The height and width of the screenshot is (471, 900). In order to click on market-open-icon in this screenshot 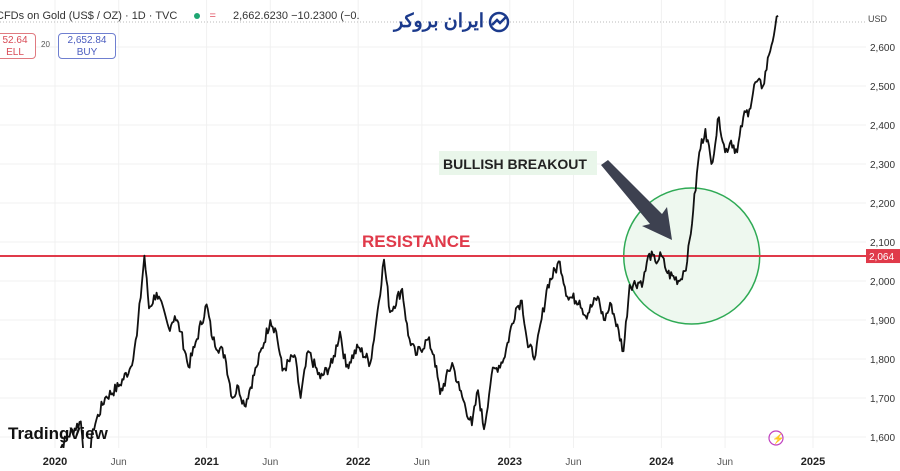, I will do `click(197, 16)`.